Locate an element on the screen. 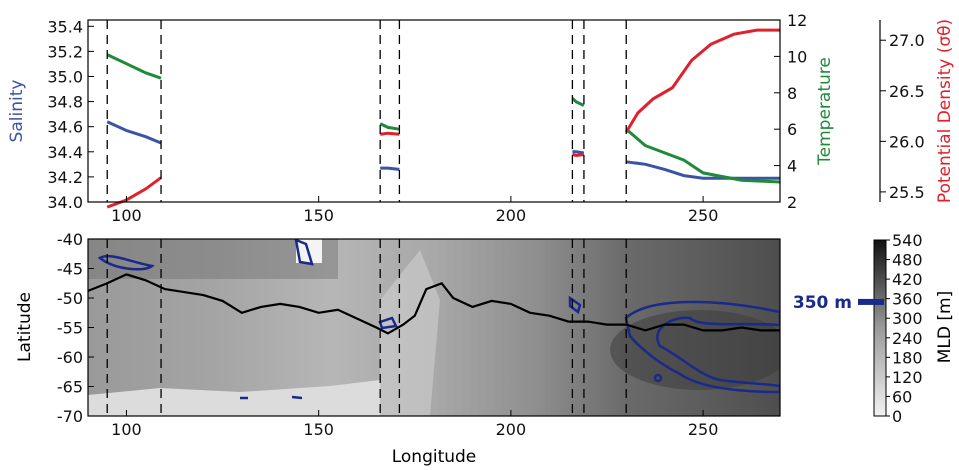 This screenshot has width=959, height=470. salinity-tick-label-6: 35.2 is located at coordinates (65, 51).